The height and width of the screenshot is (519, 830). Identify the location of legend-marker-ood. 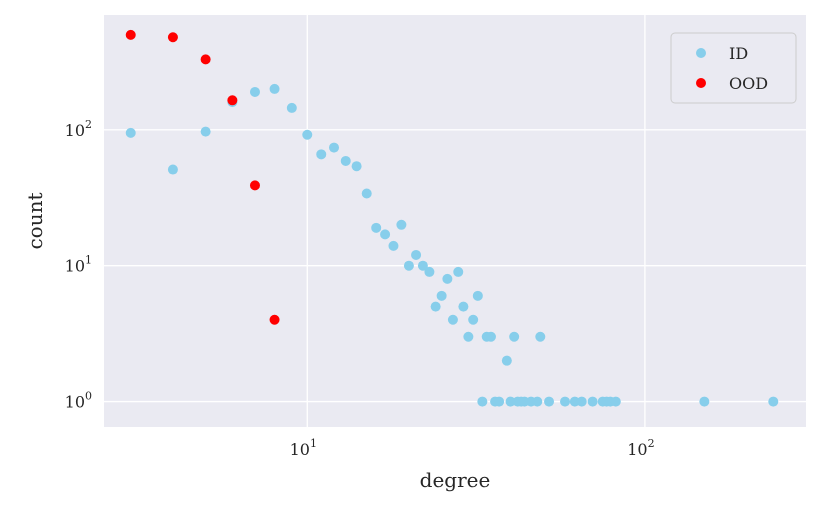
(701, 83).